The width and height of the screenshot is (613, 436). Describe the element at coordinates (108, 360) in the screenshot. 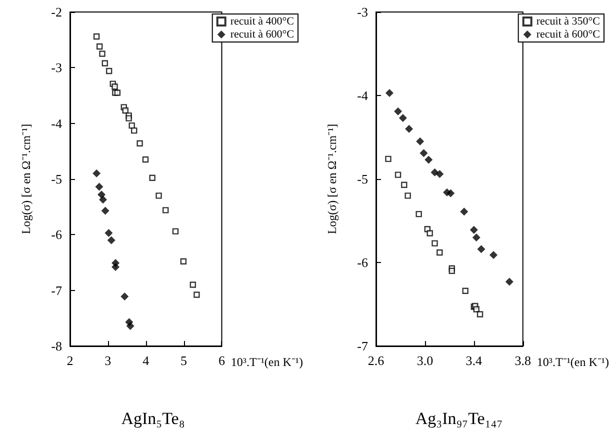

I see `x-tick-label: 3` at that location.